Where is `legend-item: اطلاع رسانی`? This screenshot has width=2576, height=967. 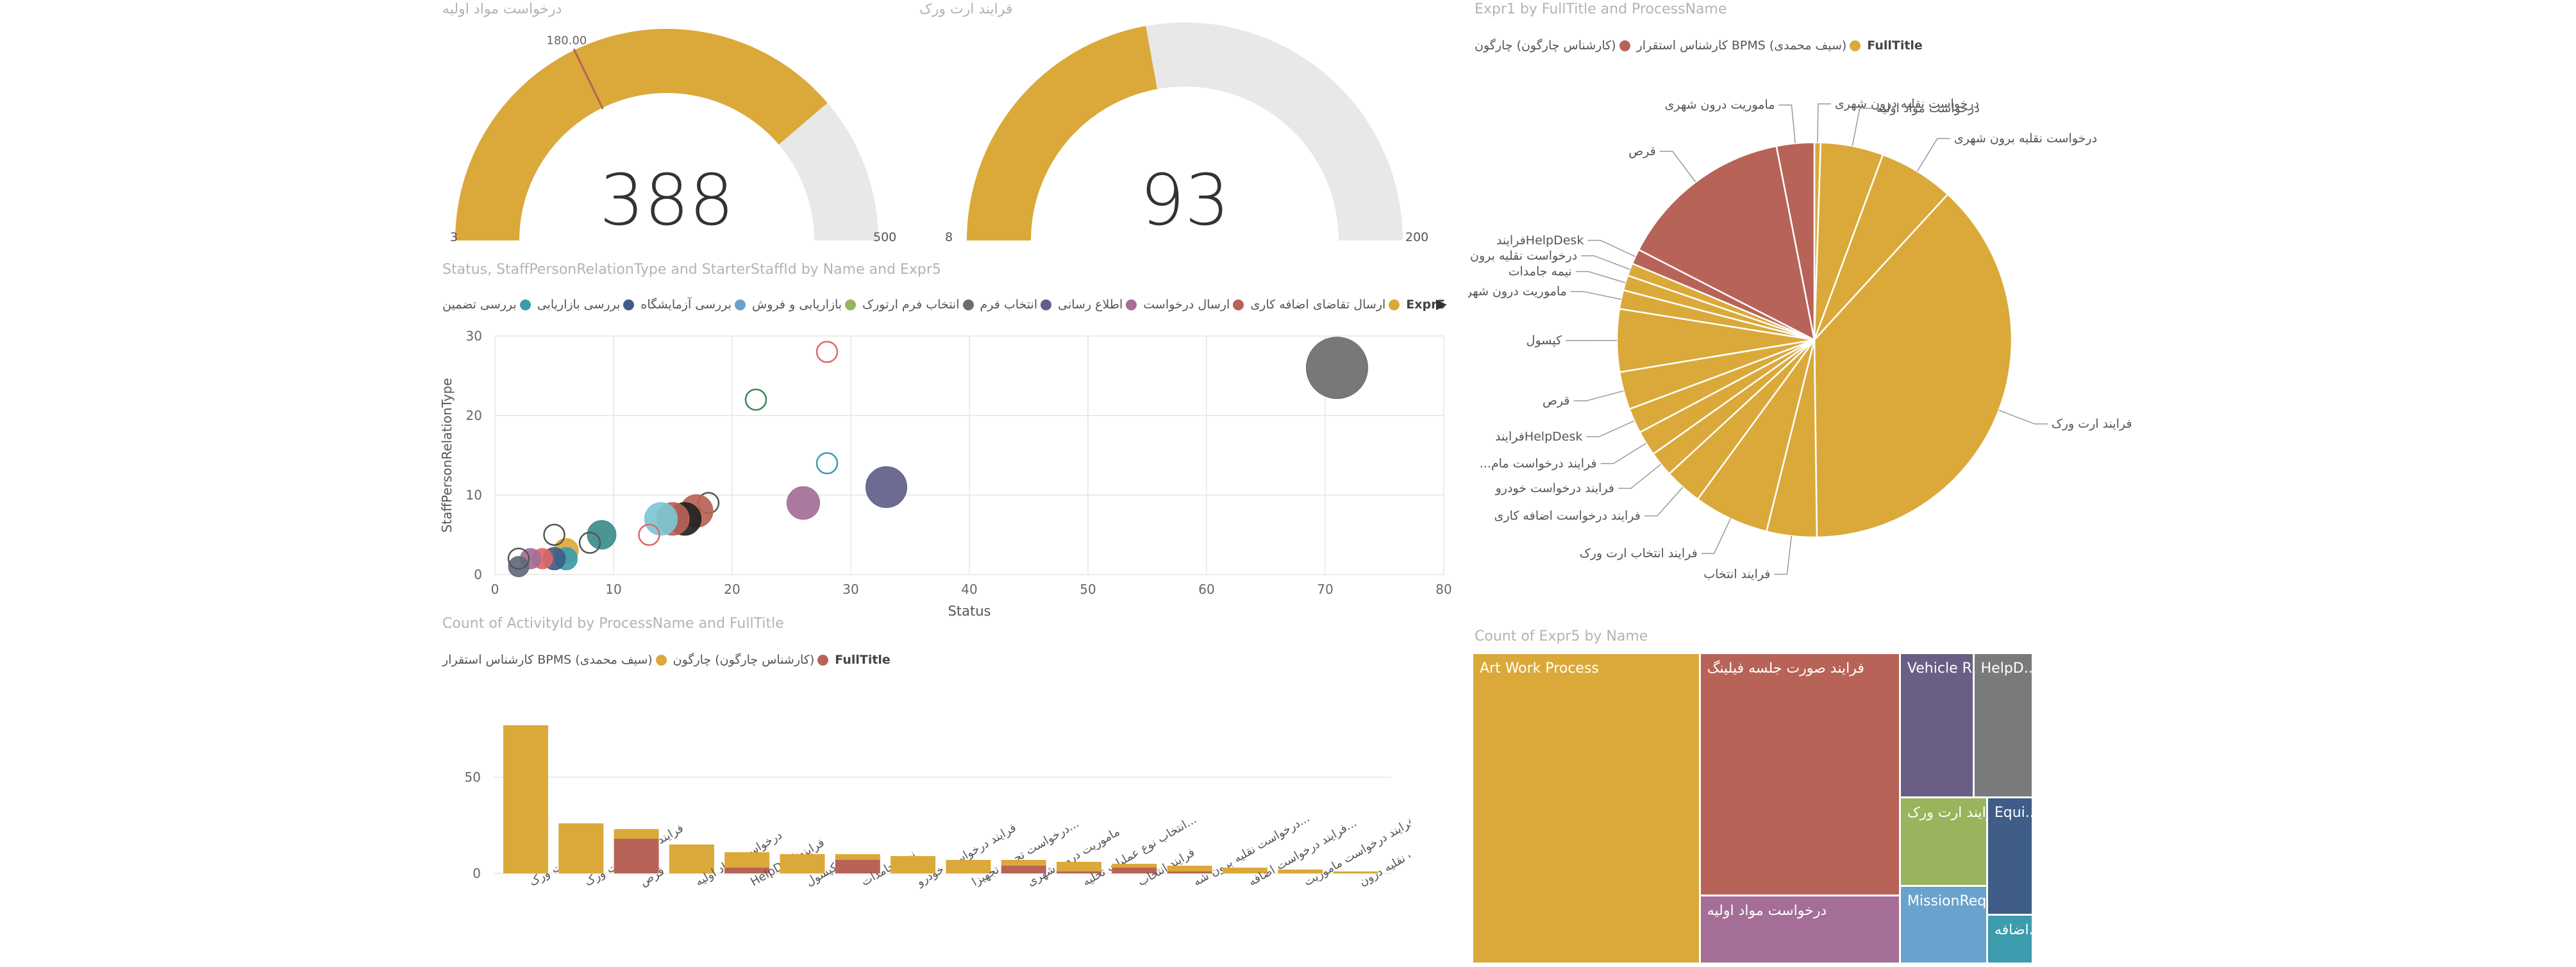
legend-item: اطلاع رسانی is located at coordinates (1097, 305).